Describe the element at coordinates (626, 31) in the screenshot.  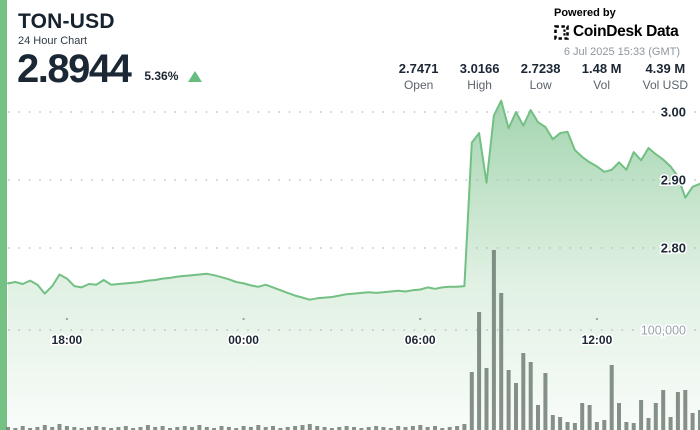
I see `brand-name: CoinDesk Data` at that location.